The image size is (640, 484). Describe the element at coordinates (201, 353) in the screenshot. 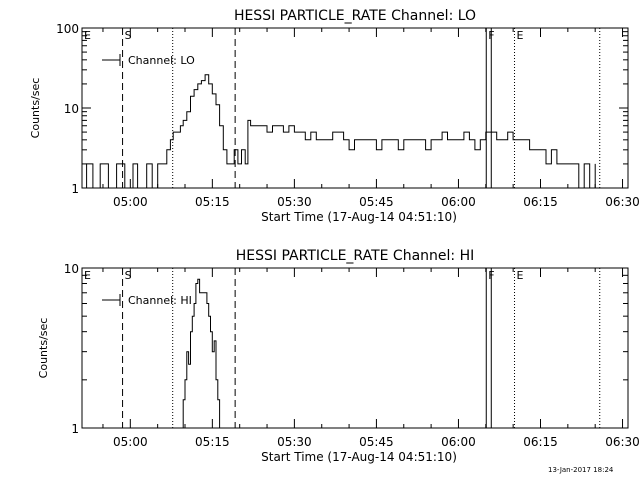

I see `series-line` at that location.